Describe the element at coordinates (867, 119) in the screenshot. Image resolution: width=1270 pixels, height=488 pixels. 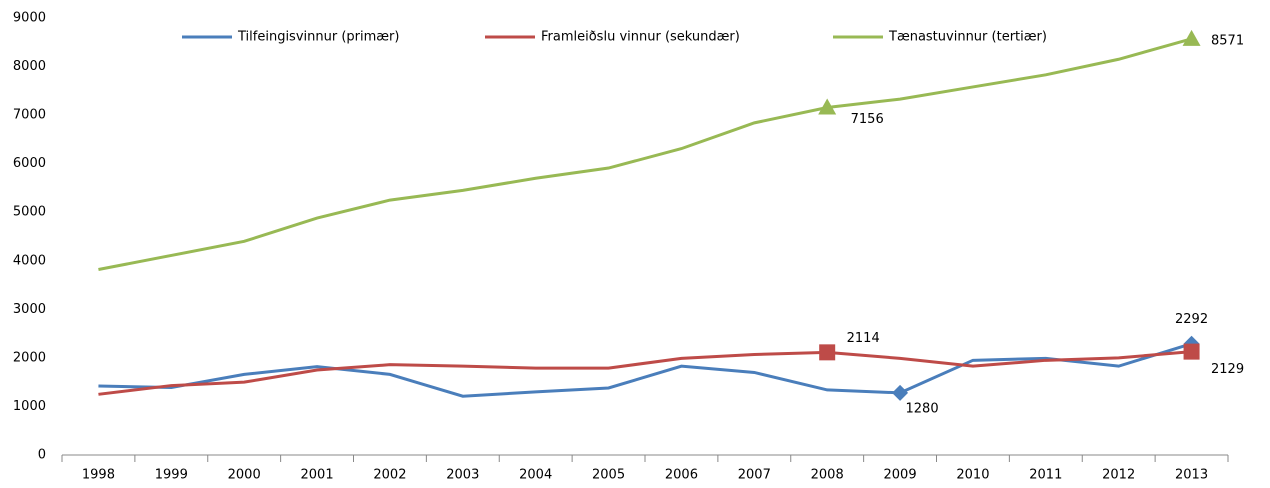
I see `data-label: 7156` at that location.